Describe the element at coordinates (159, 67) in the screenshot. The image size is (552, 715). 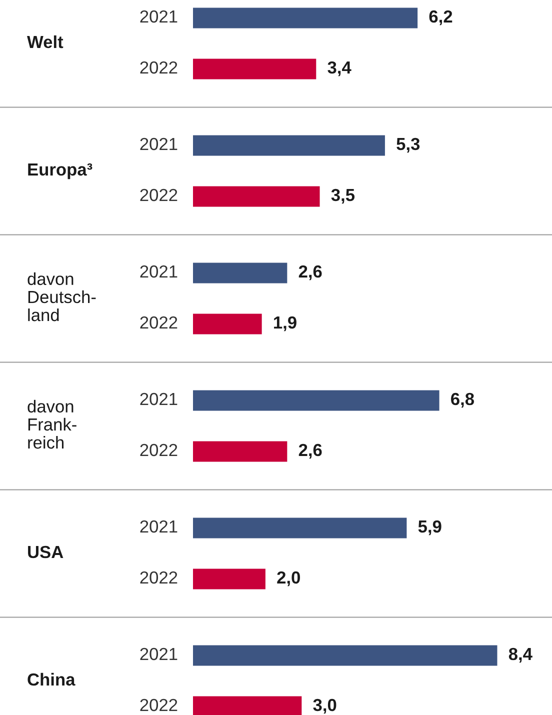
I see `series-label: 2022` at that location.